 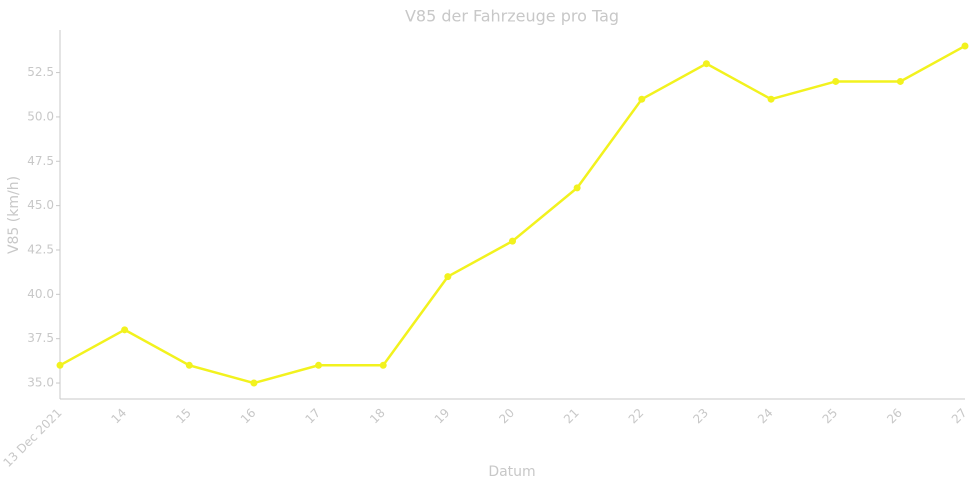 I want to click on y-tick-label: 42.5, so click(x=40, y=249).